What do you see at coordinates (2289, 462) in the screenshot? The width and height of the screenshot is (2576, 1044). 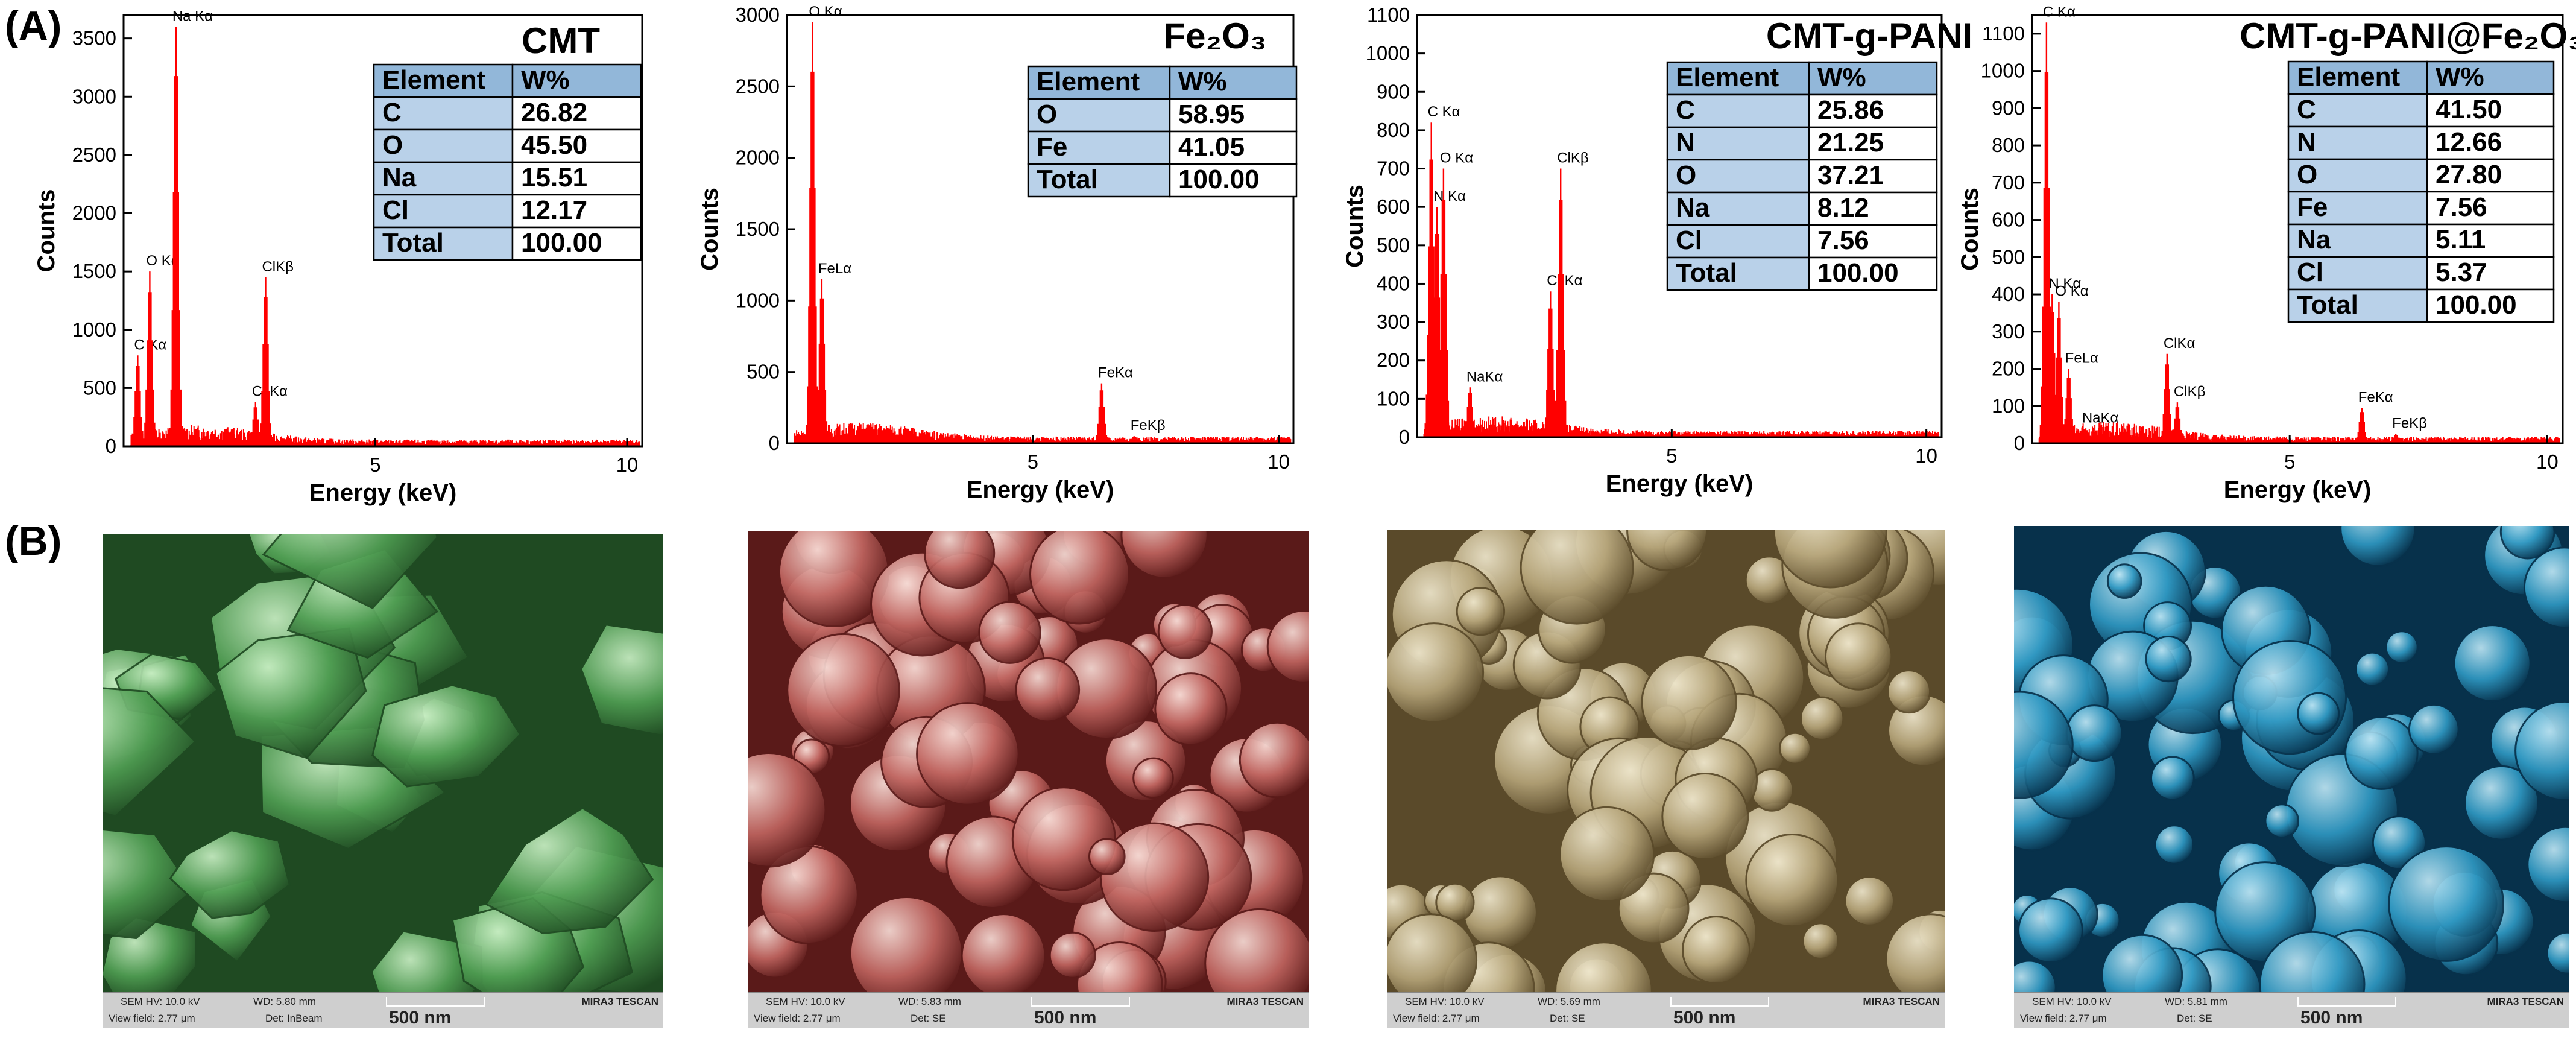 I see `x-tick-label: 5` at bounding box center [2289, 462].